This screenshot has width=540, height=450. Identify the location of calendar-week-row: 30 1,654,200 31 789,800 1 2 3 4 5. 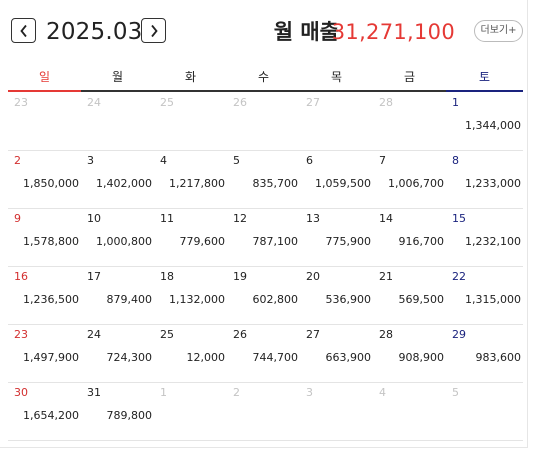
(265, 411).